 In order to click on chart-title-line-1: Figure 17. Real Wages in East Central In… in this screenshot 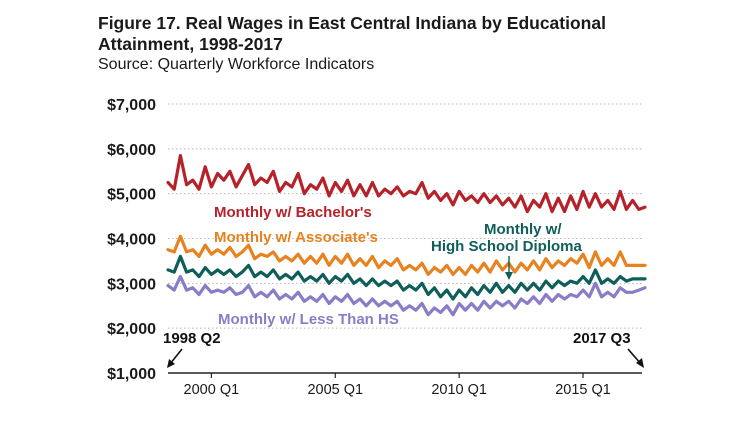, I will do `click(352, 23)`.